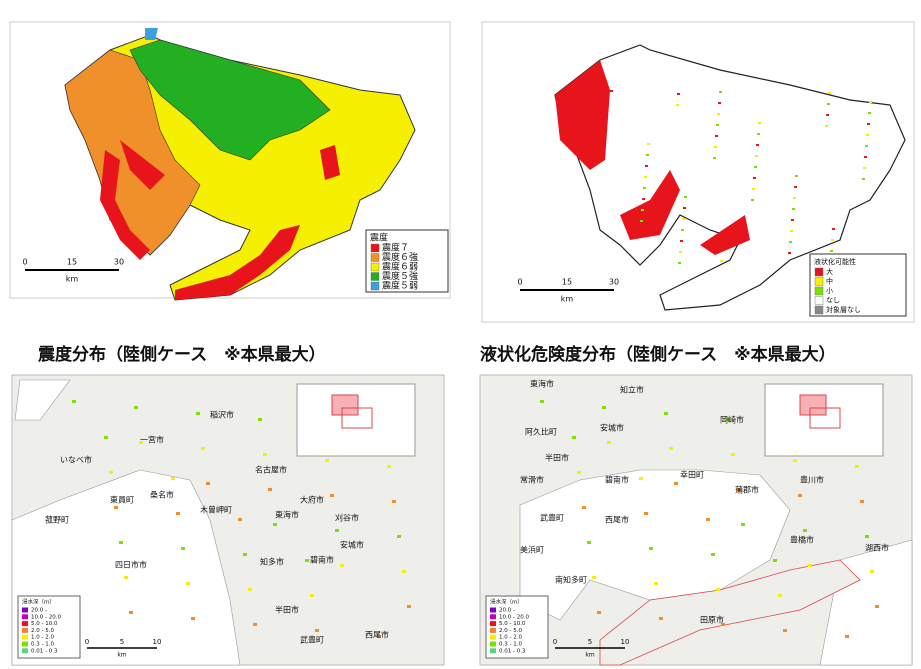 This screenshot has height=669, width=921. I want to click on place-name: 碧南市, so click(322, 560).